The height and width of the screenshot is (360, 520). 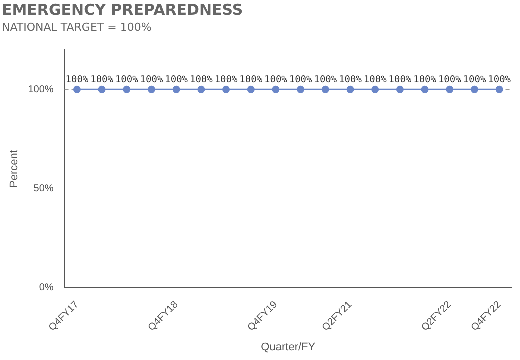 What do you see at coordinates (44, 189) in the screenshot?
I see `y-tick-label: 50%` at bounding box center [44, 189].